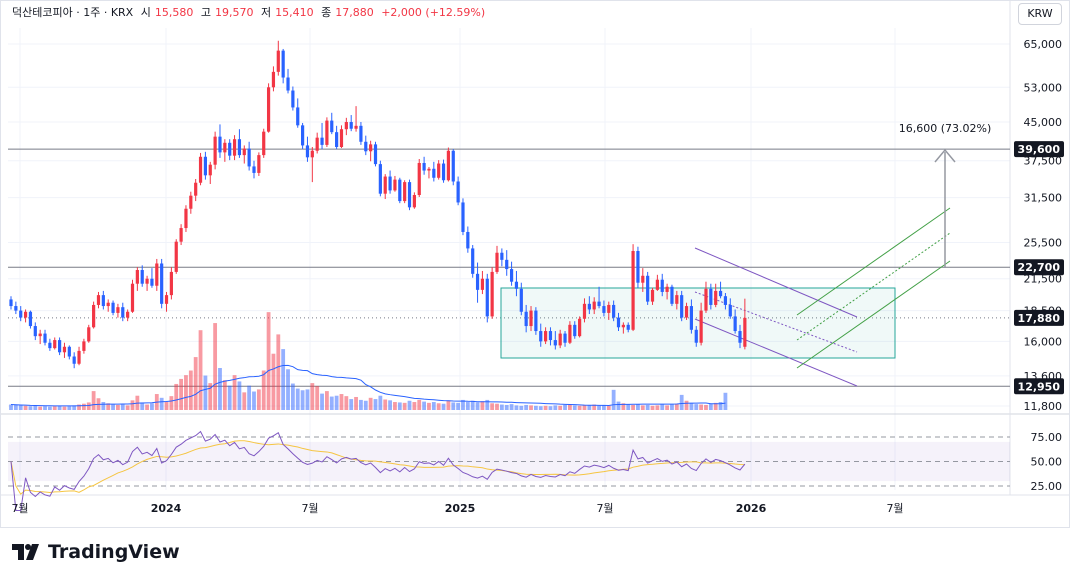 Image resolution: width=1080 pixels, height=582 pixels. Describe the element at coordinates (776, 322) in the screenshot. I see `channel-down-mid` at that location.